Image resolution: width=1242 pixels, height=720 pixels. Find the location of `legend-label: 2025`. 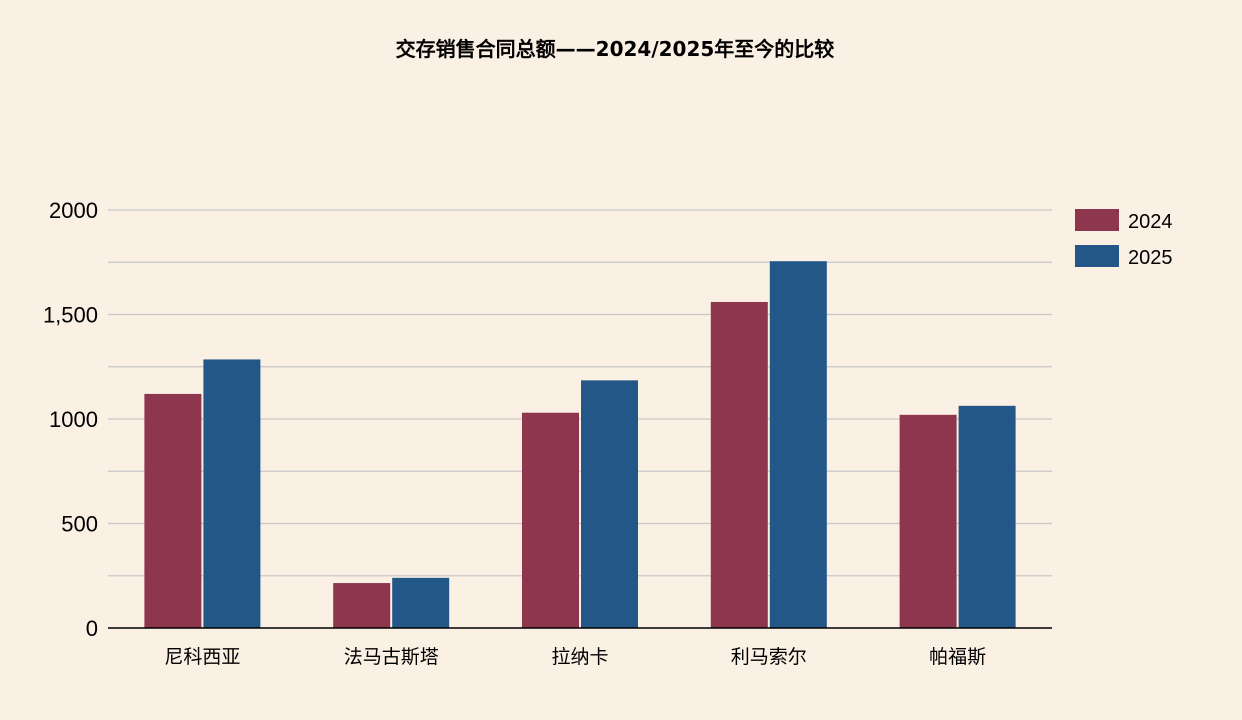

legend-label: 2025 is located at coordinates (1150, 258).